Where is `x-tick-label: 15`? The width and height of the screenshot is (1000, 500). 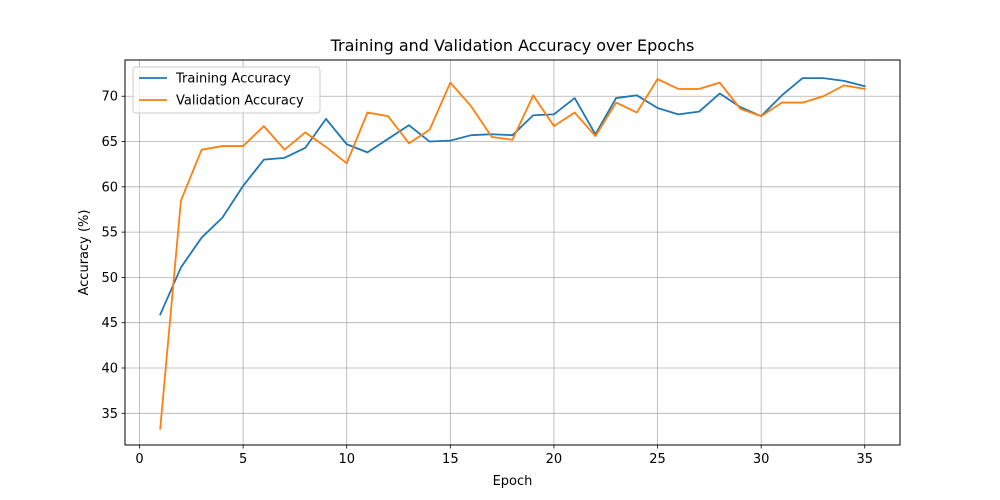 x-tick-label: 15 is located at coordinates (450, 459).